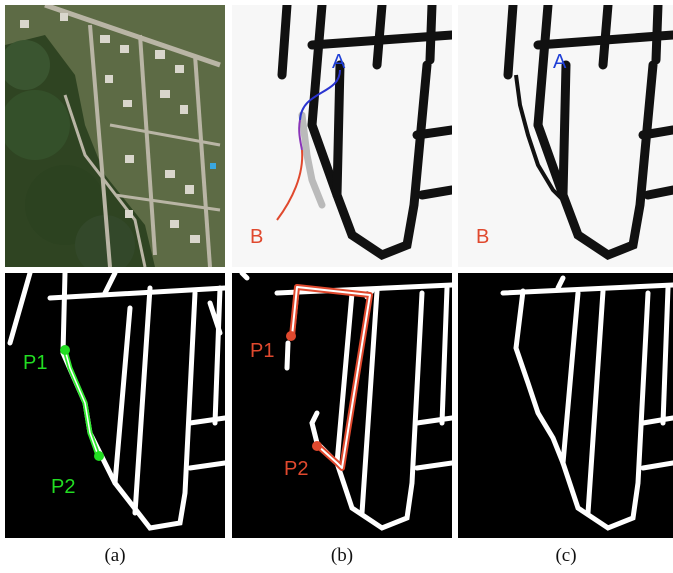  I want to click on point-p2-label-b: P2, so click(296, 469).